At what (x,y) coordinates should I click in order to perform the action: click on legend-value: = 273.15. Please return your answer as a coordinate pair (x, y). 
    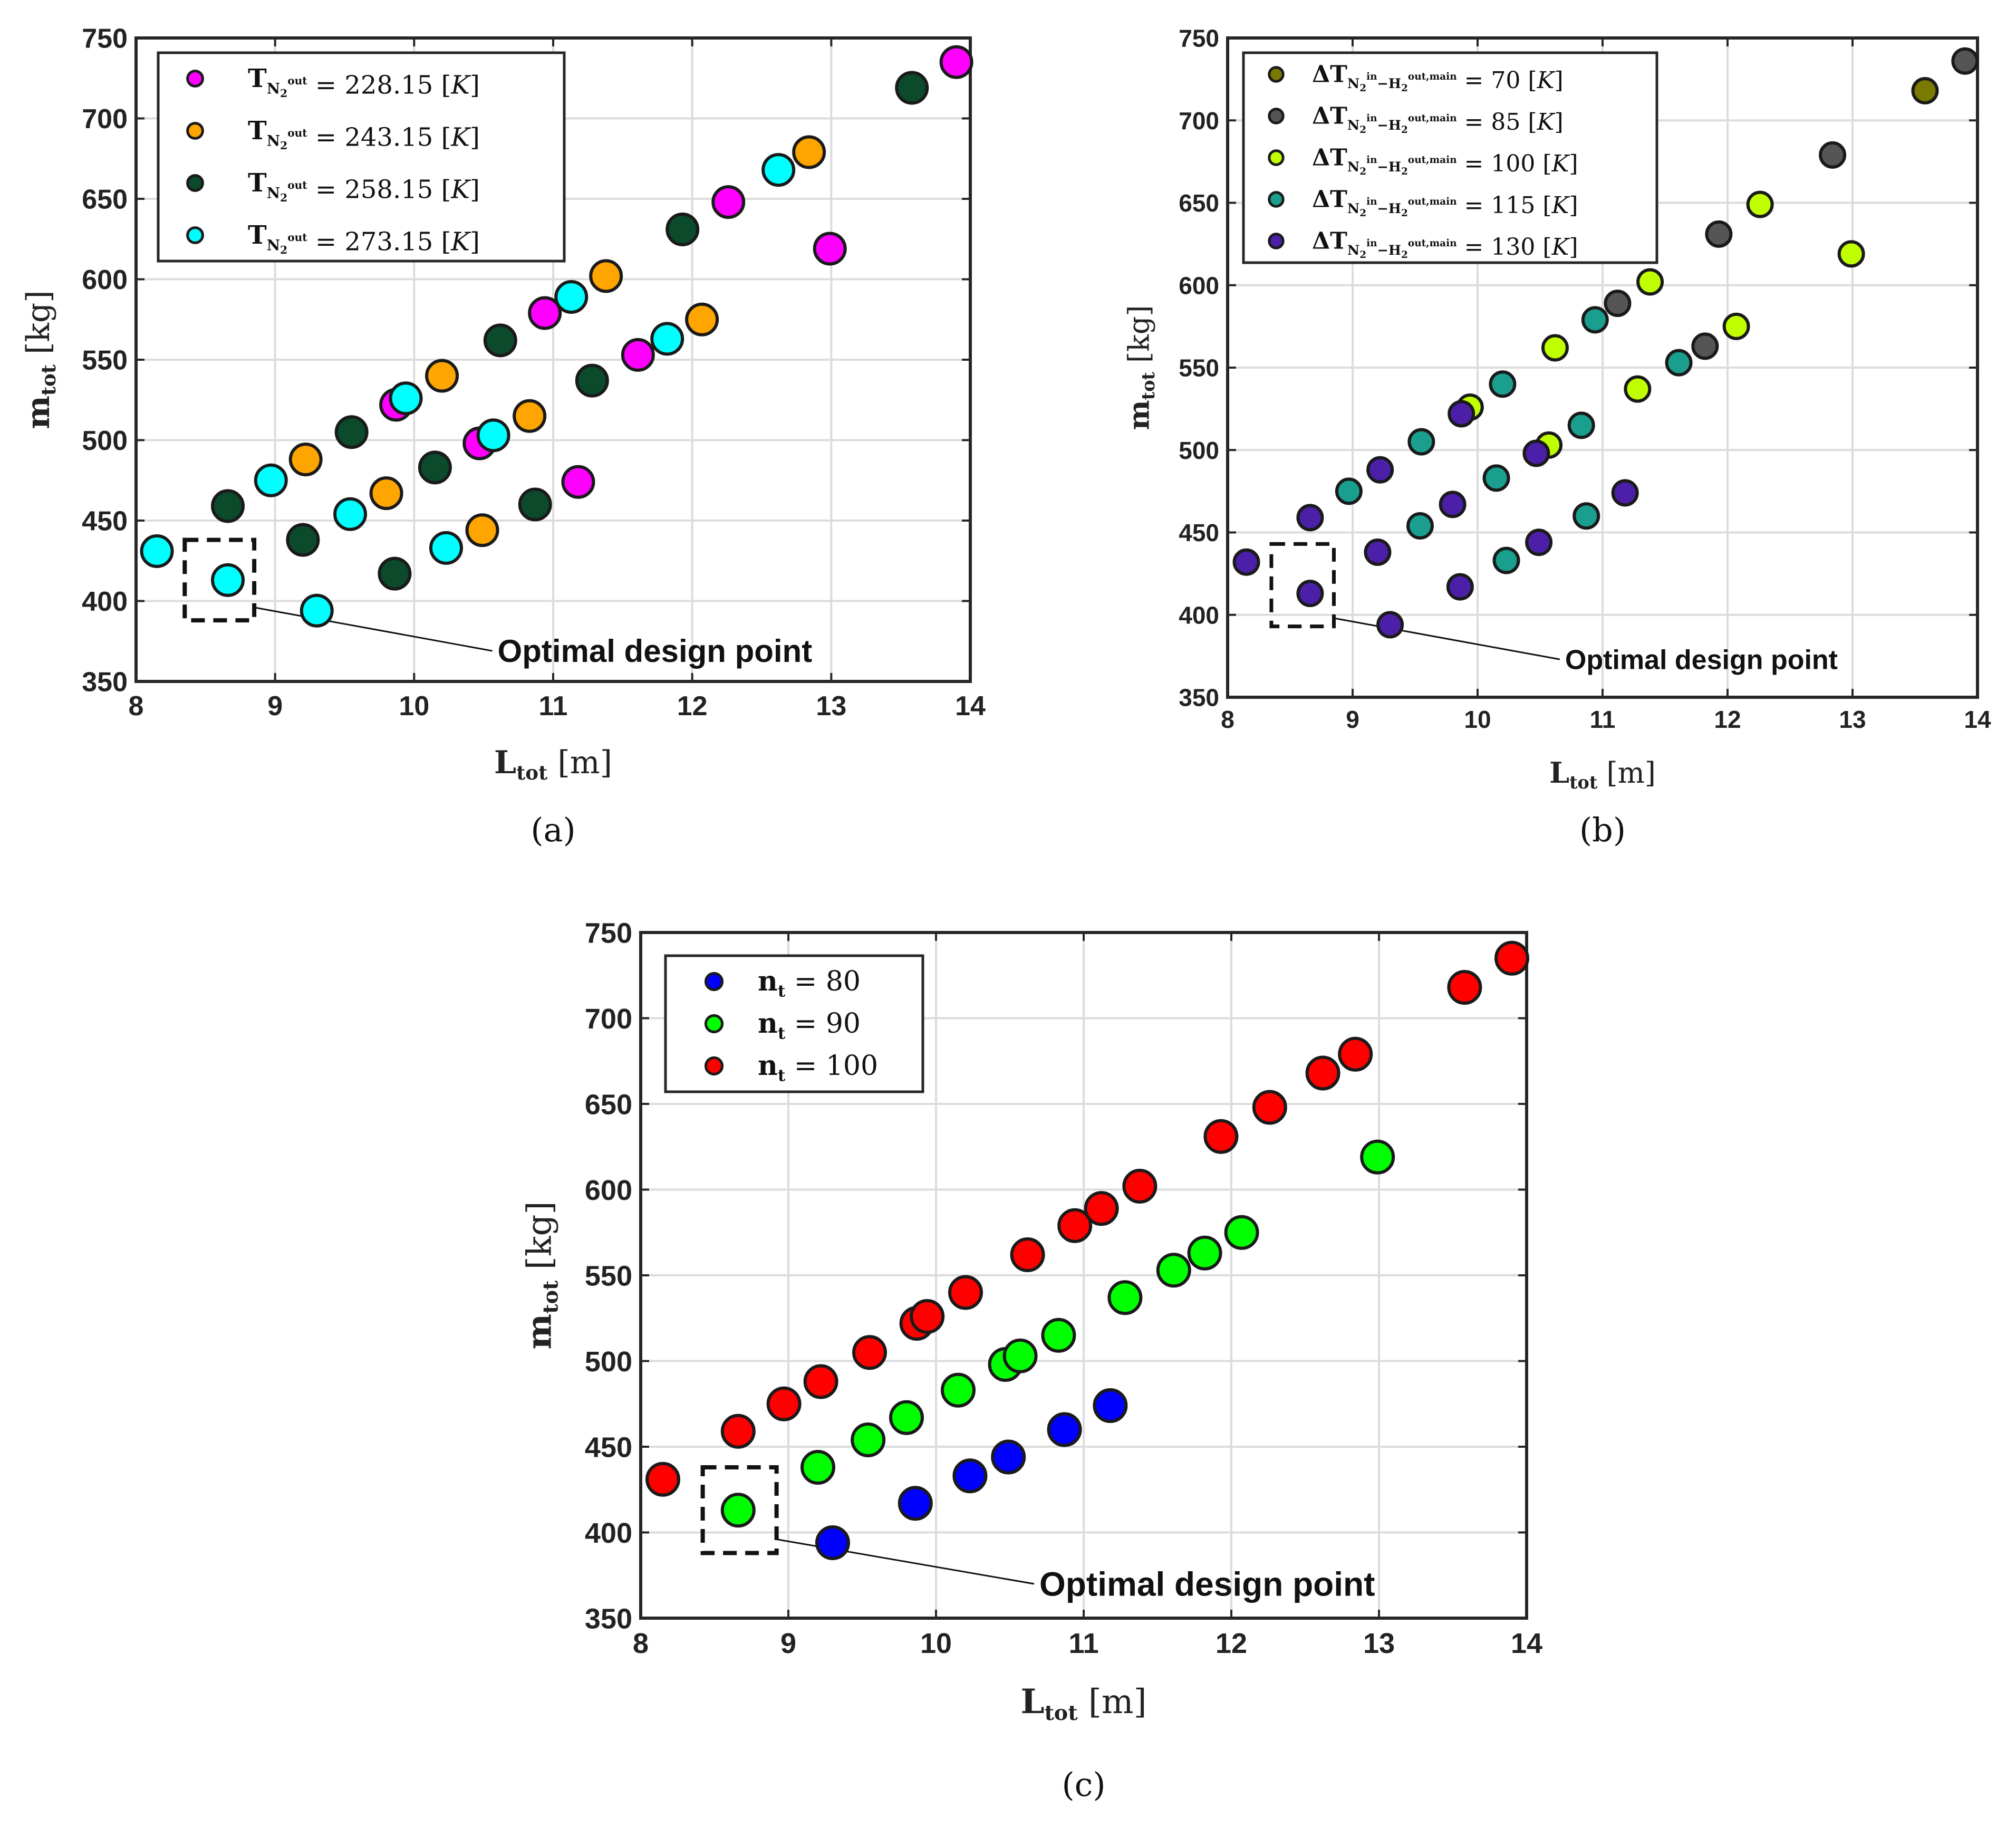
    Looking at the image, I should click on (374, 242).